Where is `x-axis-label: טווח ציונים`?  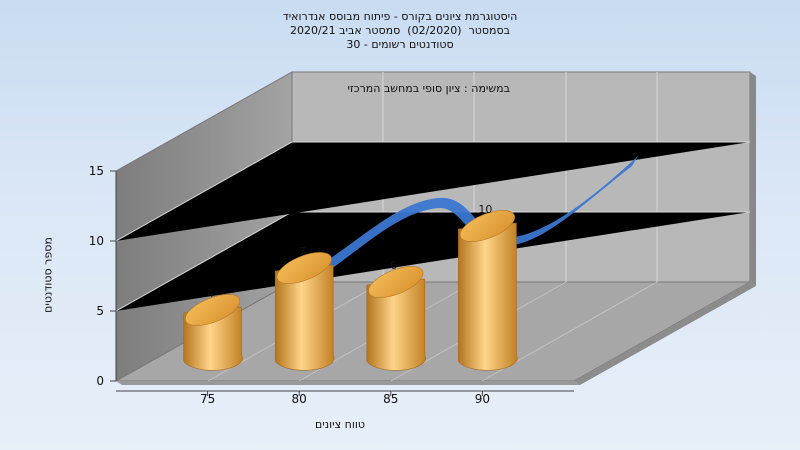 x-axis-label: טווח ציונים is located at coordinates (340, 424).